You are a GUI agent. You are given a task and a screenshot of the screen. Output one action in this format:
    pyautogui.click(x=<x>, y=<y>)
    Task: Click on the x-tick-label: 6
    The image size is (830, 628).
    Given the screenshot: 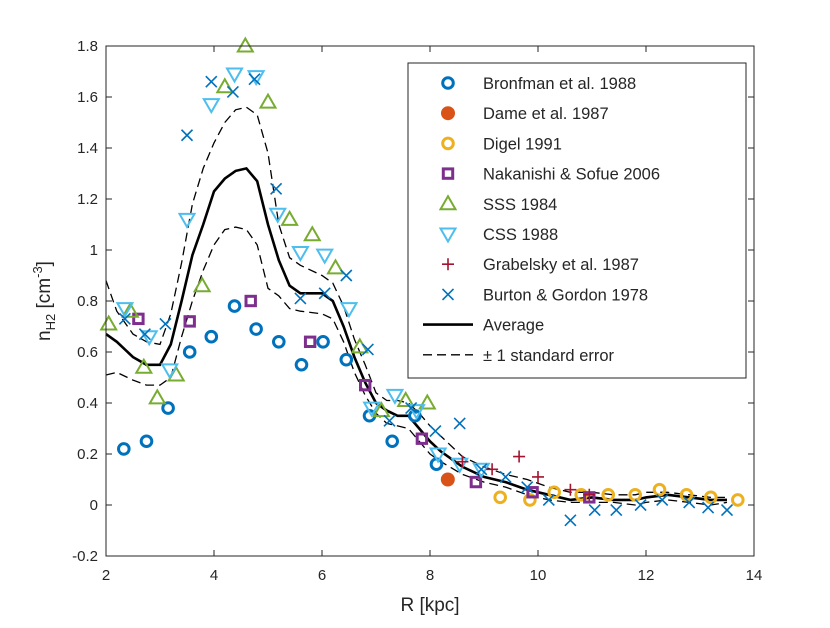 What is the action you would take?
    pyautogui.click(x=322, y=575)
    